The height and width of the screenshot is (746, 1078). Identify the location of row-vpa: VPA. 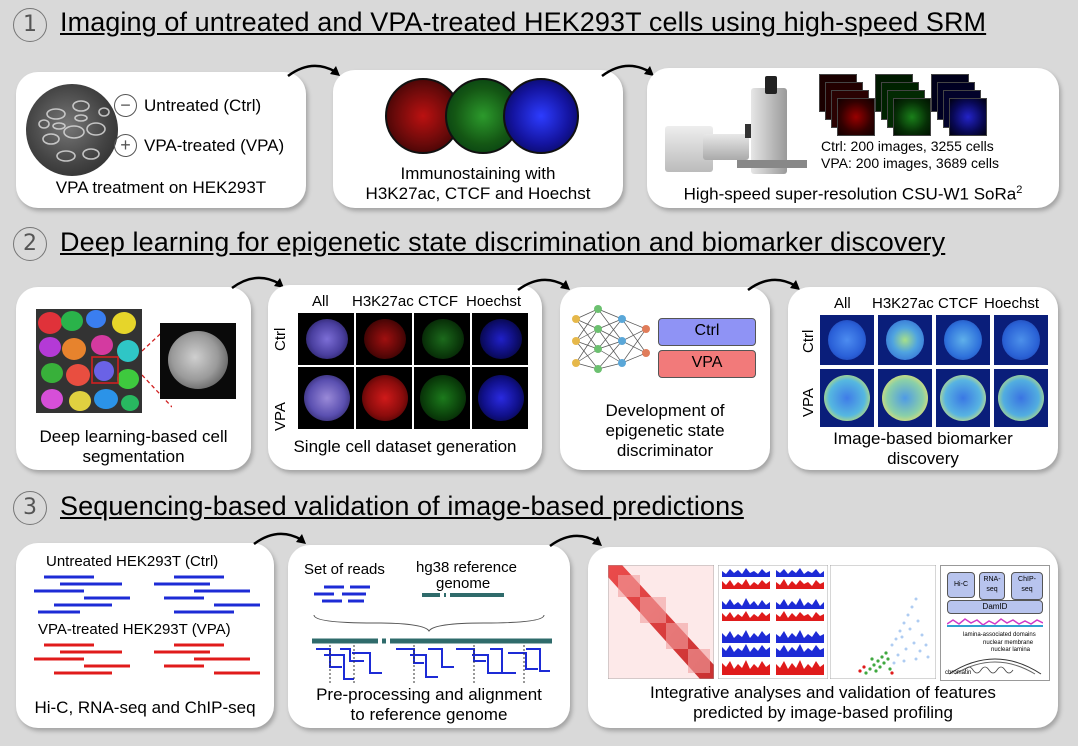
(808, 402).